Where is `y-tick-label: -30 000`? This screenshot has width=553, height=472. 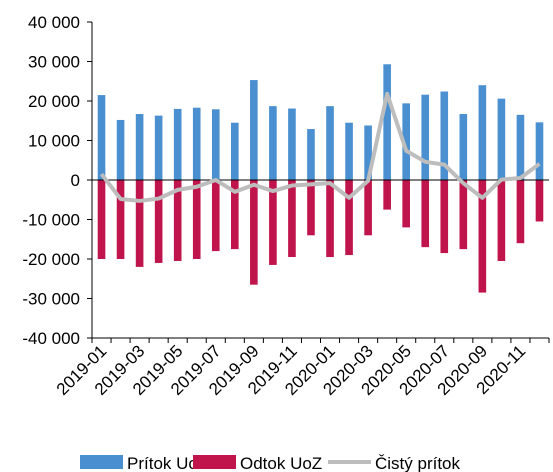
y-tick-label: -30 000 is located at coordinates (51, 299).